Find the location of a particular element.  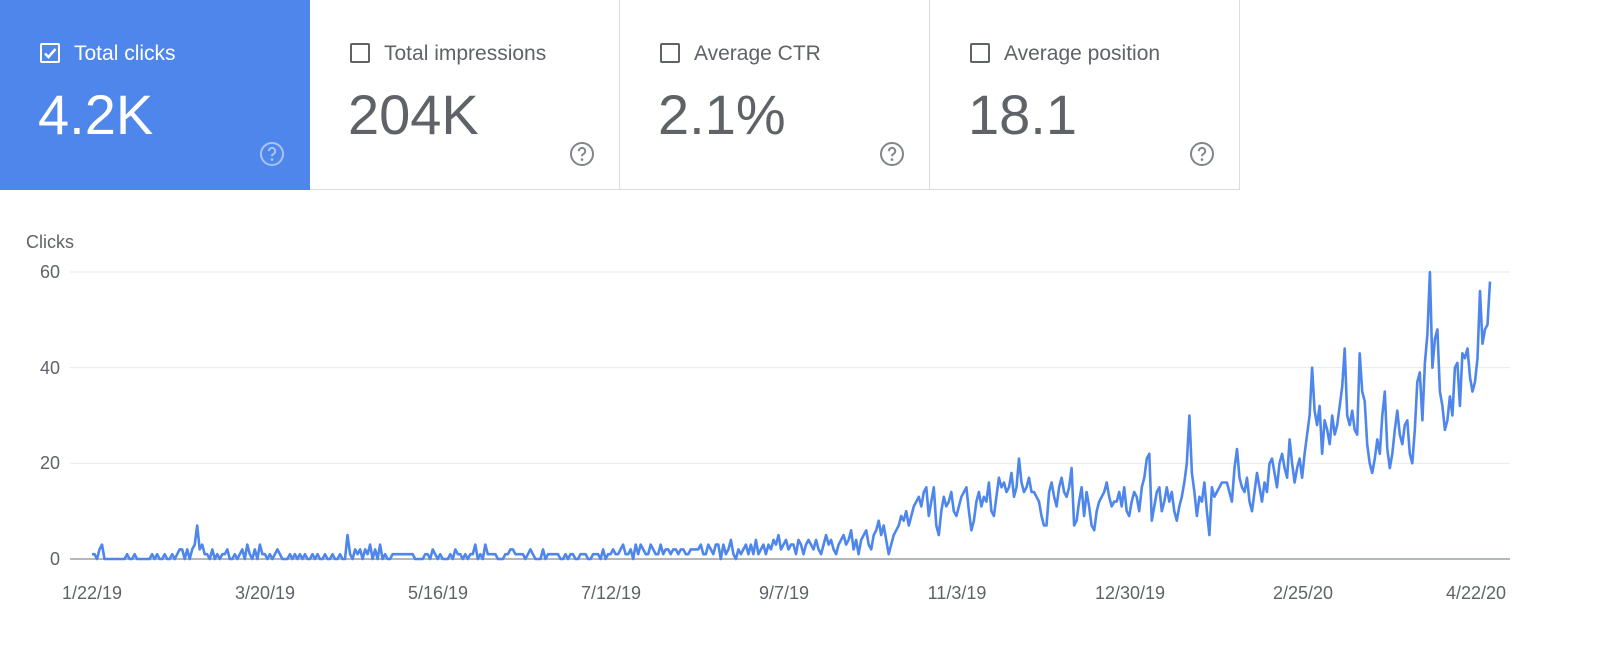

x-tick-label: 3/20/19 is located at coordinates (265, 593).